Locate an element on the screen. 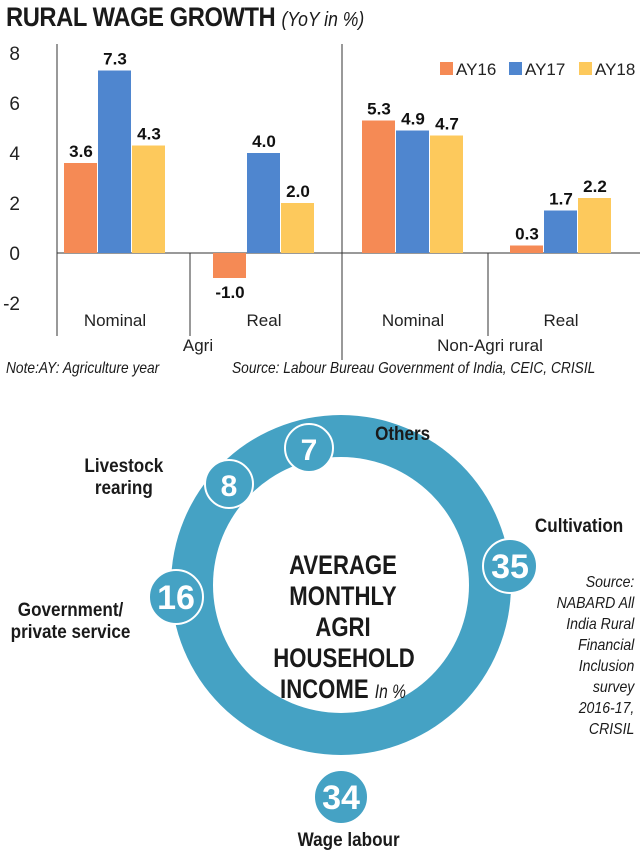 This screenshot has width=640, height=867. y-tick-label: 2 is located at coordinates (14, 204).